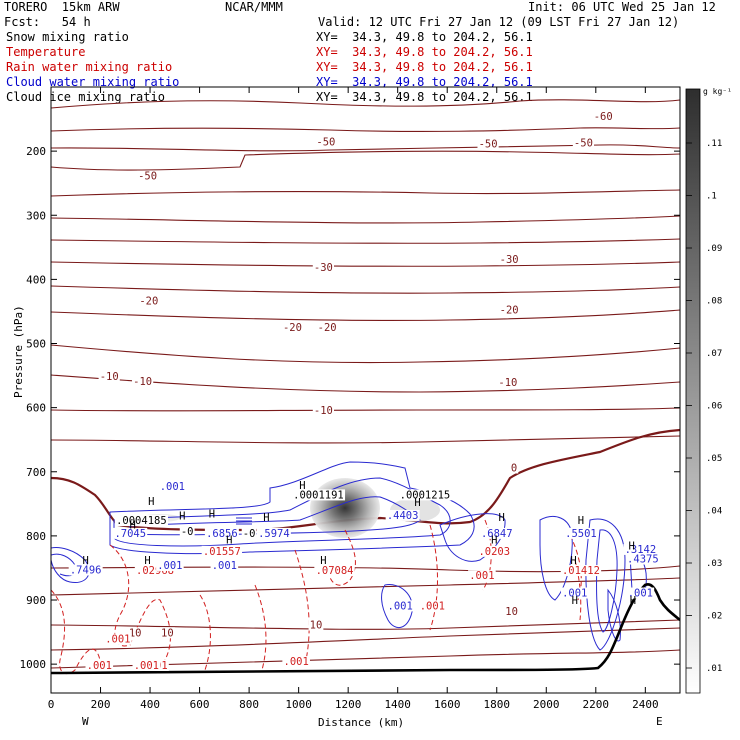 Image resolution: width=740 pixels, height=740 pixels. What do you see at coordinates (659, 721) in the screenshot?
I see `east-endpoint: E` at bounding box center [659, 721].